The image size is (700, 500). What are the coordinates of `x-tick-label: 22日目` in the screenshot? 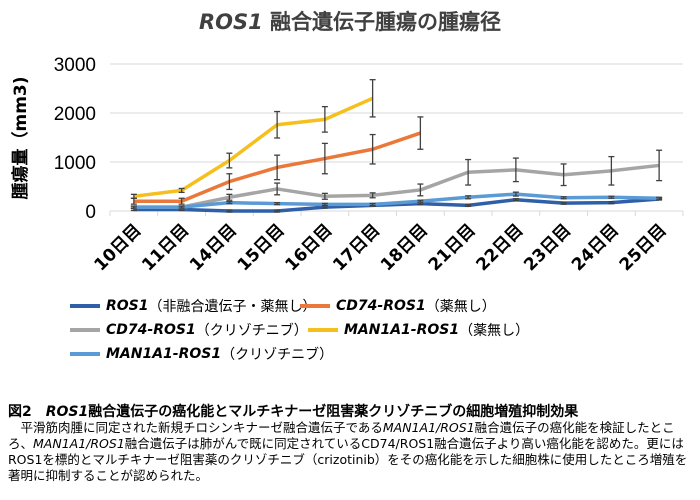 It's located at (499, 247).